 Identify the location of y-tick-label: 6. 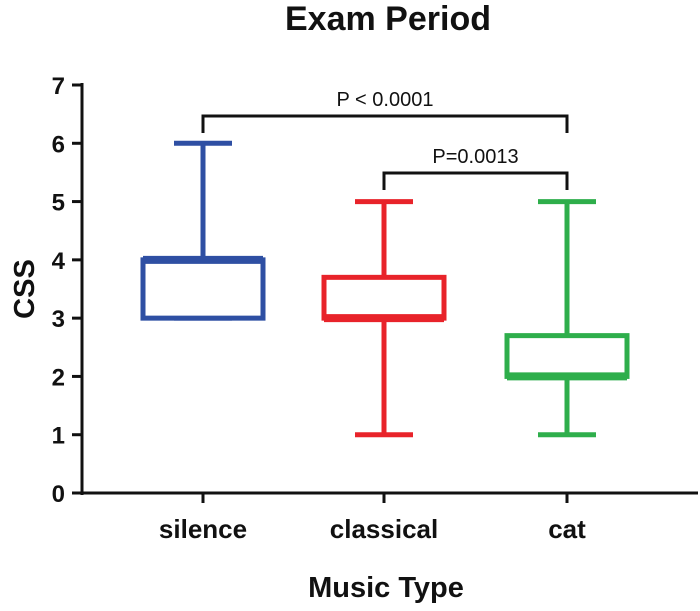
(58, 144).